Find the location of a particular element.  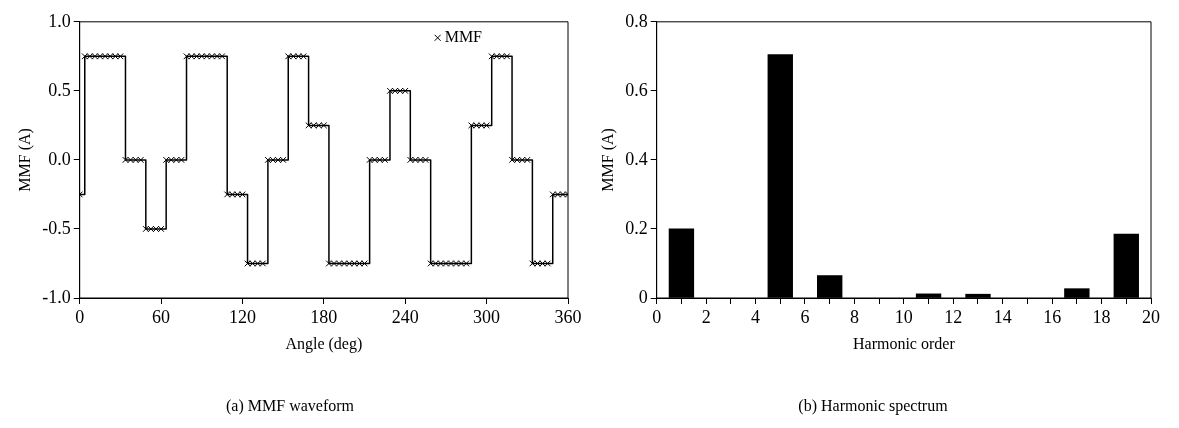

x-tick-label: 360 is located at coordinates (568, 316).